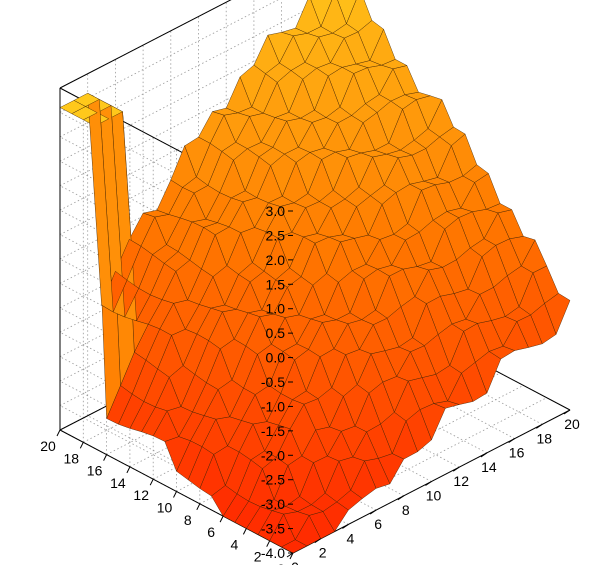 The height and width of the screenshot is (565, 593). I want to click on x-tick-label: 18, so click(545, 438).